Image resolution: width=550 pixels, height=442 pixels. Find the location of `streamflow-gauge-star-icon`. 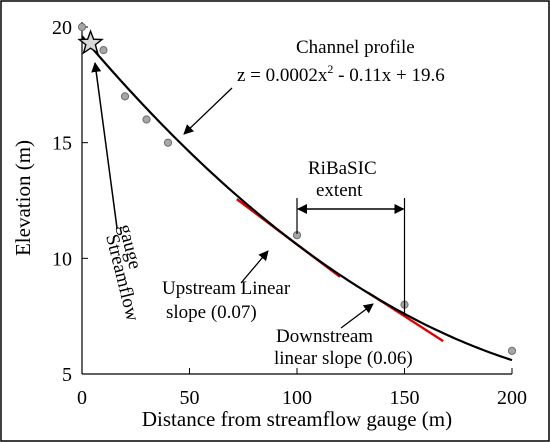

streamflow-gauge-star-icon is located at coordinates (90, 42).